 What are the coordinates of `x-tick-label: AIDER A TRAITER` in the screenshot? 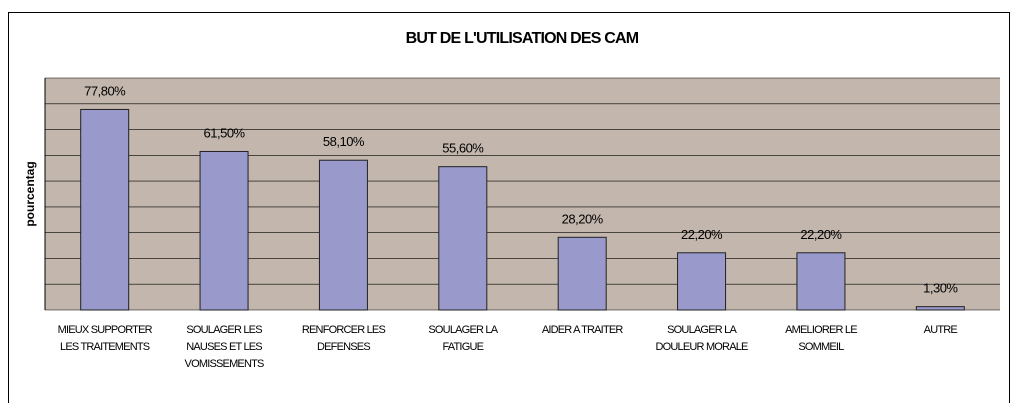 It's located at (583, 330).